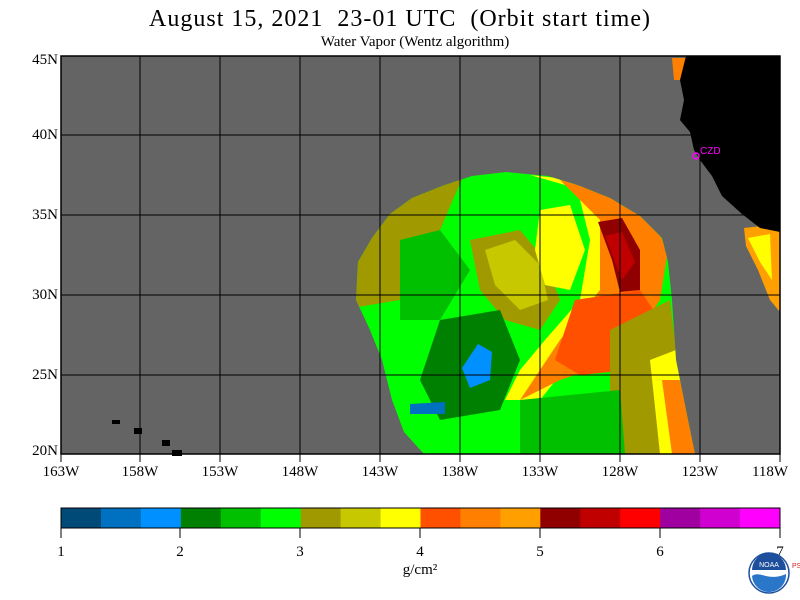 The image size is (800, 600). Describe the element at coordinates (415, 42) in the screenshot. I see `map-subtitle: Water Vapor (Wentz algorithm)` at that location.